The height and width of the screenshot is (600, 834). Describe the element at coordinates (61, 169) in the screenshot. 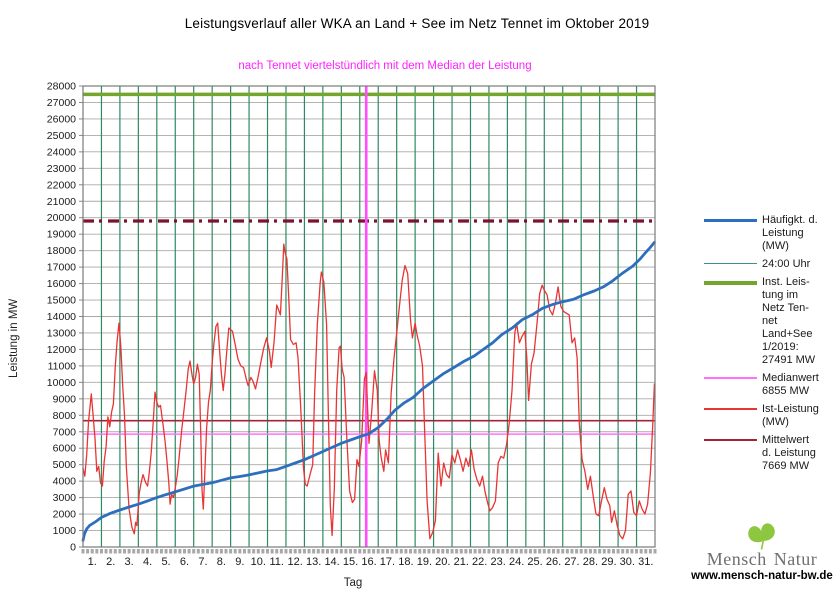

I see `y-tick-label: 23000` at that location.